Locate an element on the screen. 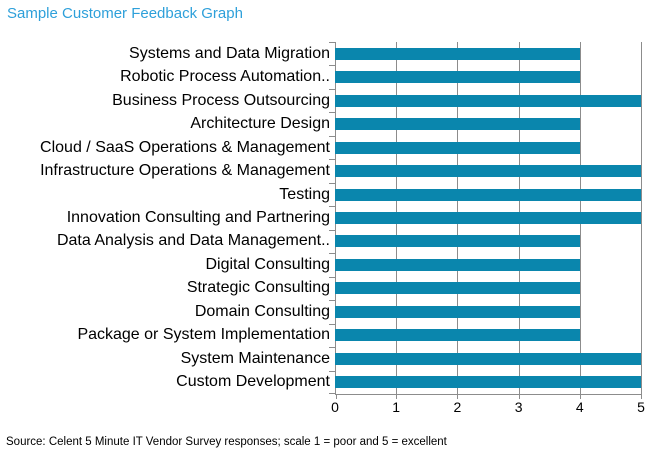 Image resolution: width=653 pixels, height=456 pixels. category-label: Business Process Outsourcing is located at coordinates (221, 100).